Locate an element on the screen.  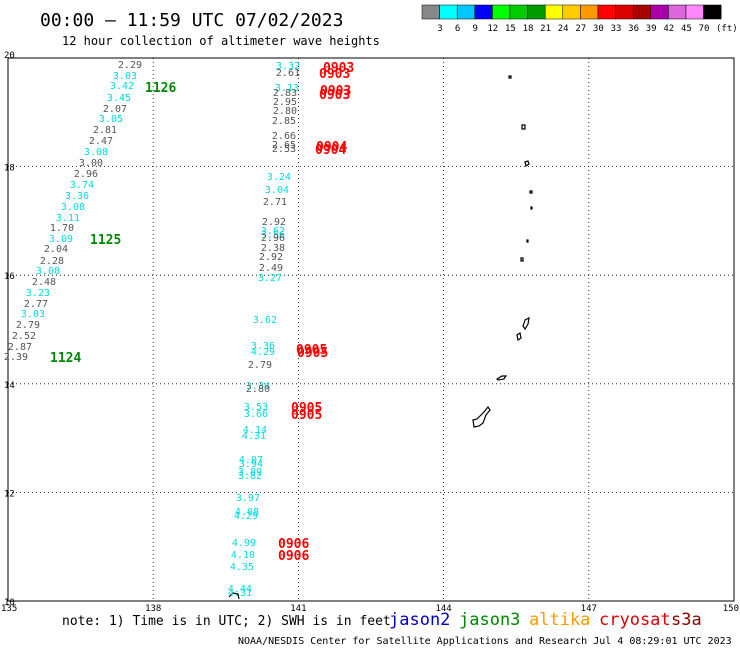
satellite-name-s3a: s3a is located at coordinates (686, 620).